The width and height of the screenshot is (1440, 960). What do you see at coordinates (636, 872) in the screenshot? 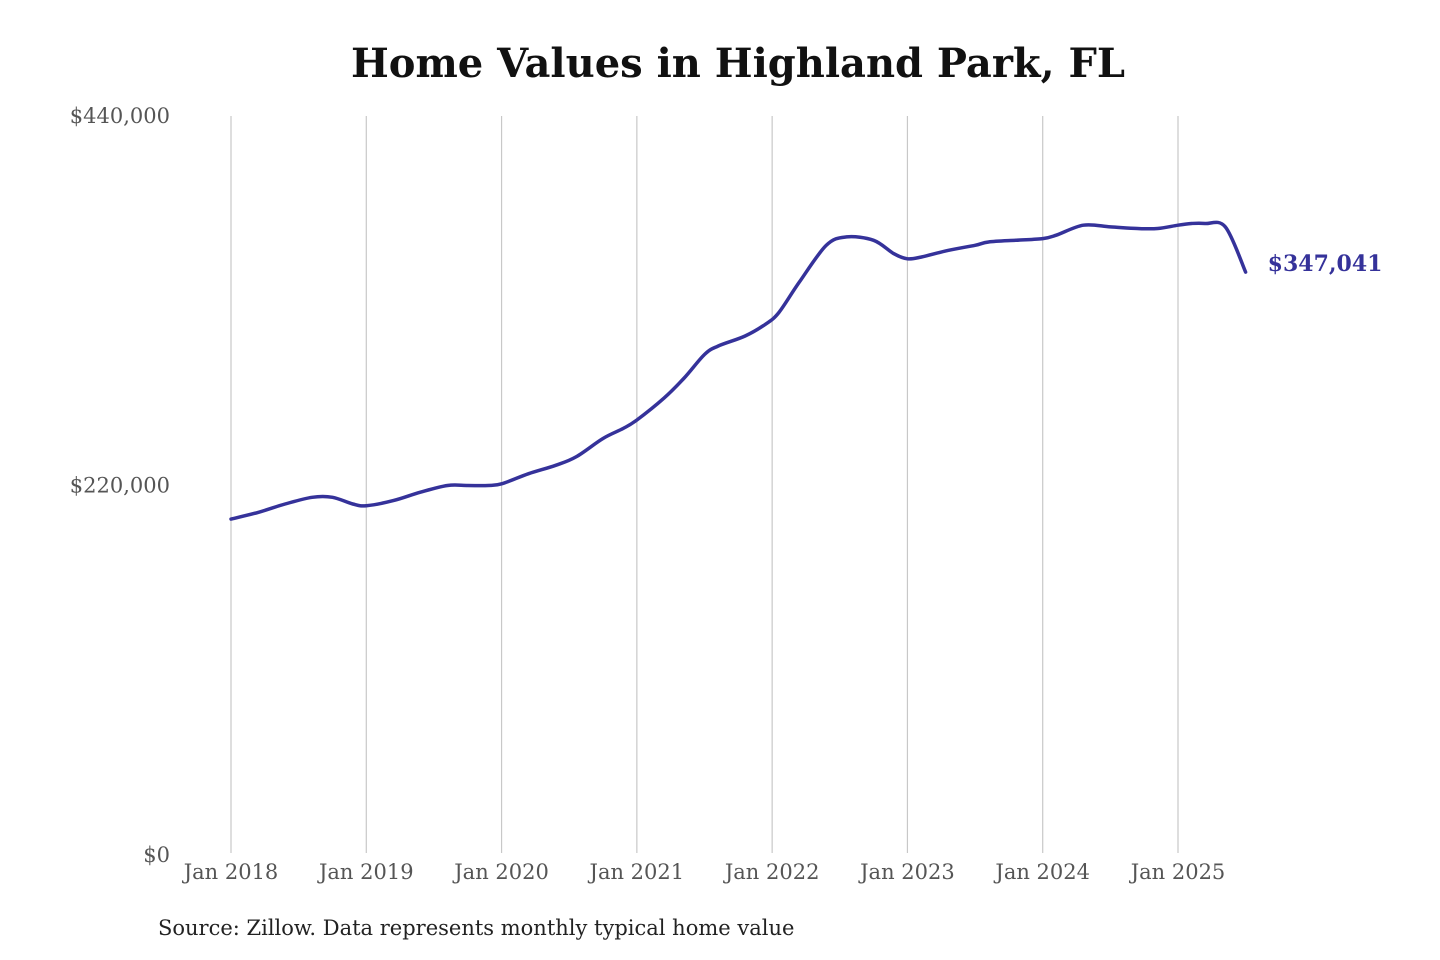
I see `x-tick-label: Jan 2021` at bounding box center [636, 872].